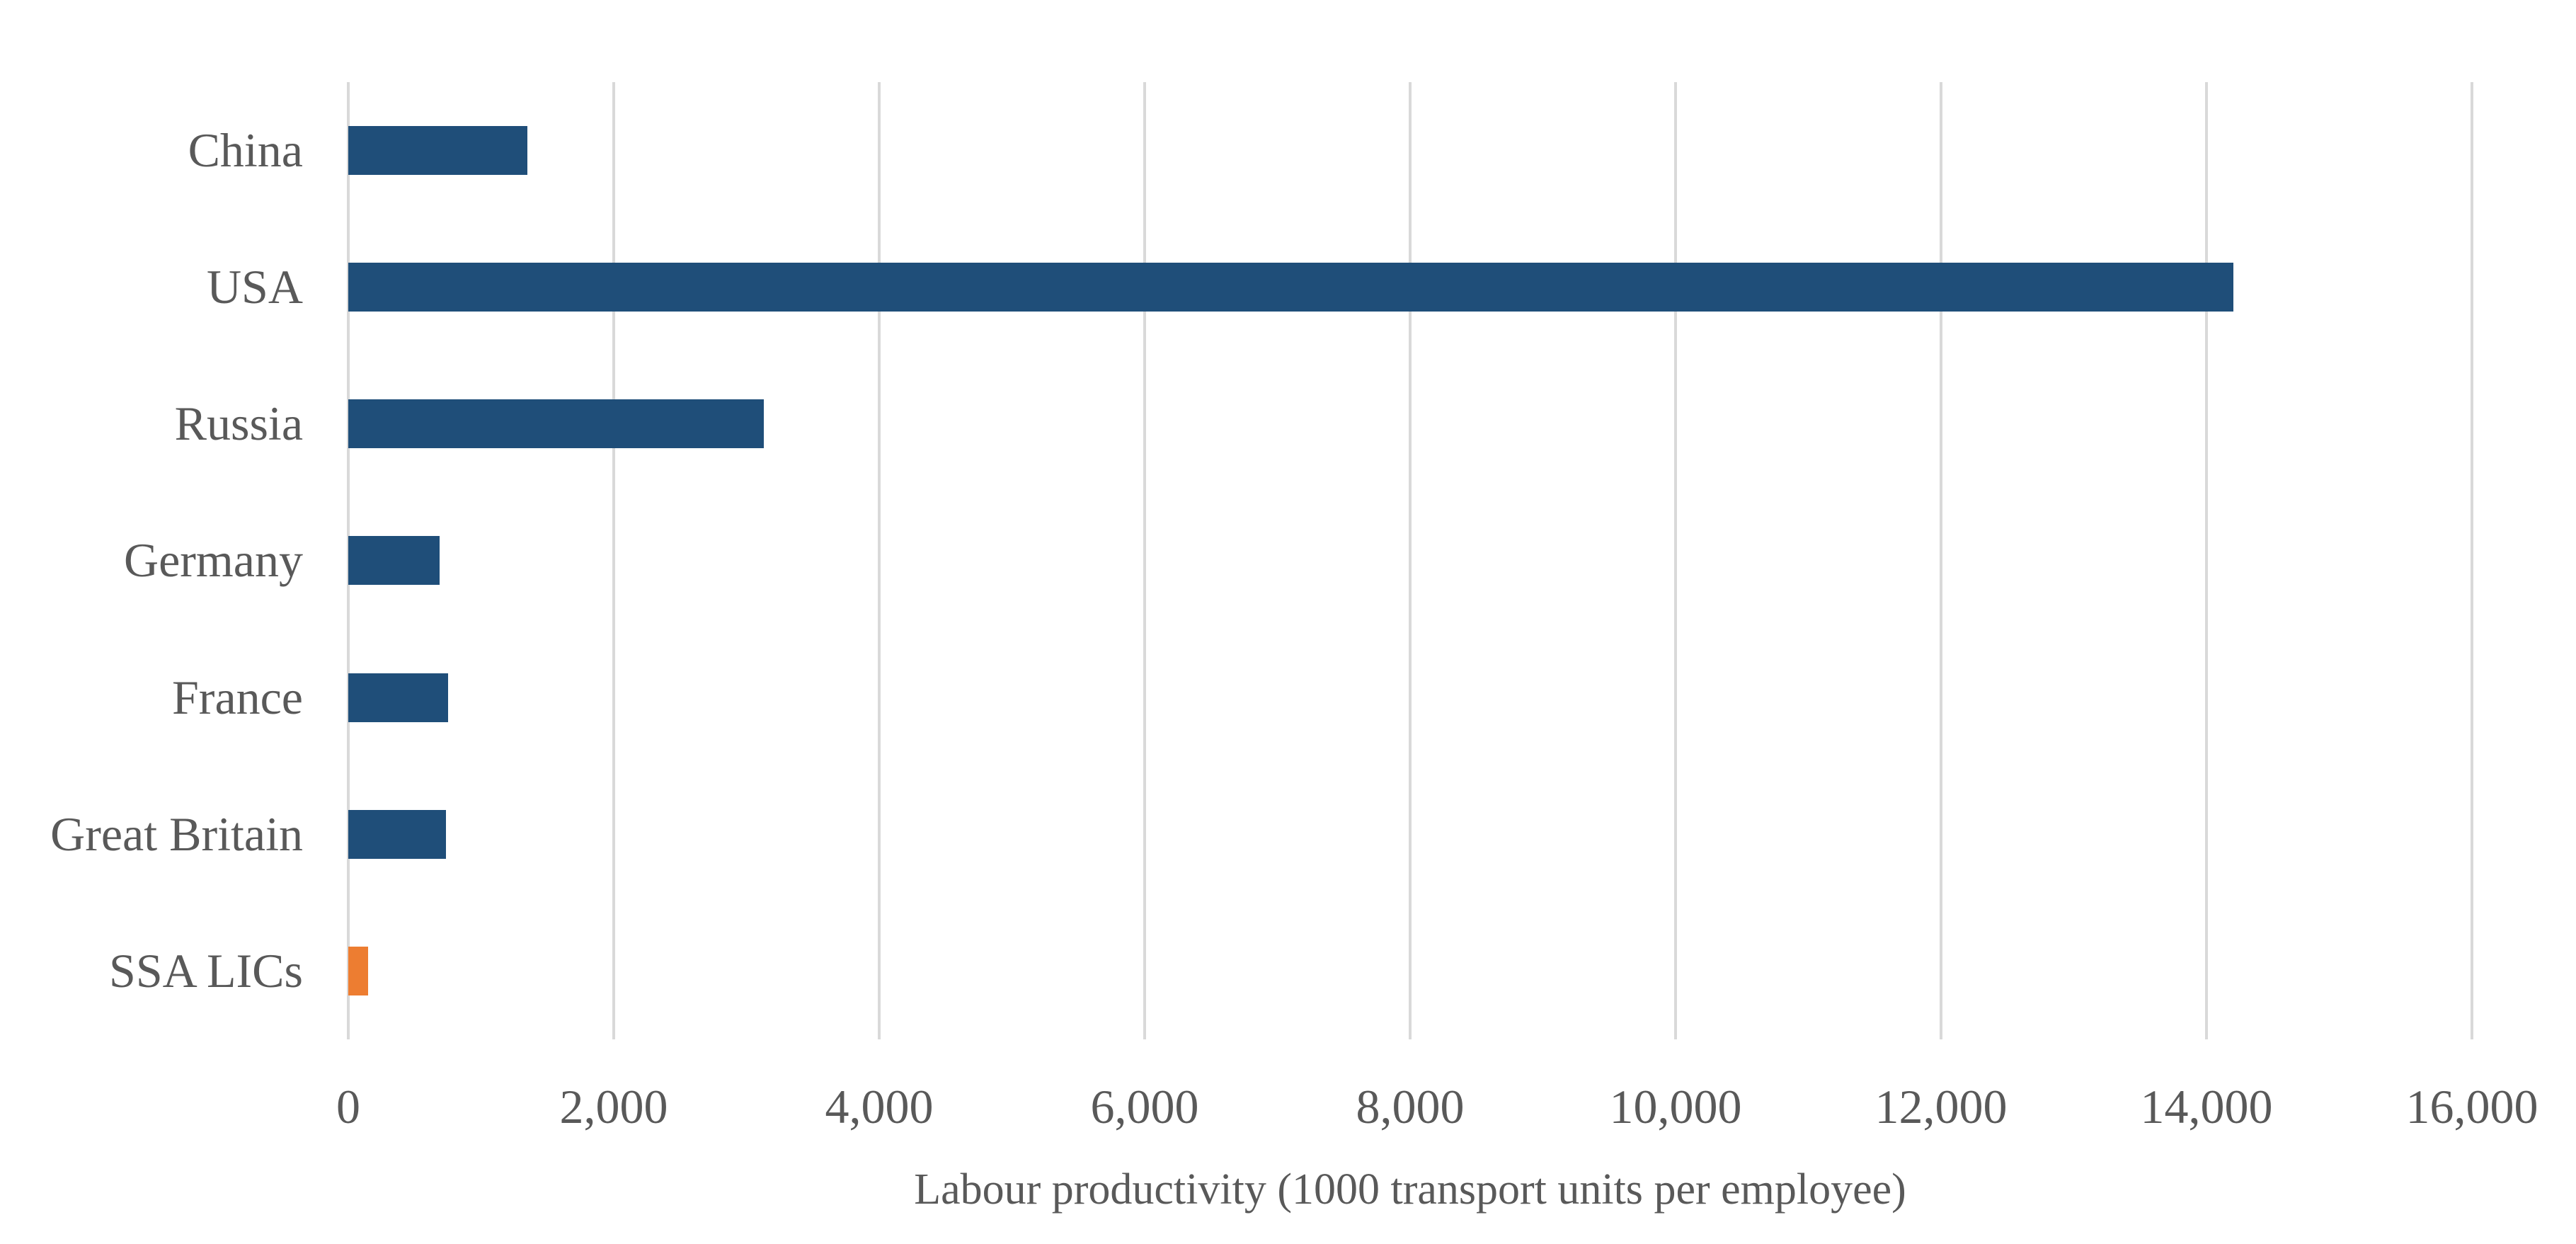 The width and height of the screenshot is (2576, 1244). I want to click on bar-row-ssa-lics, so click(1410, 971).